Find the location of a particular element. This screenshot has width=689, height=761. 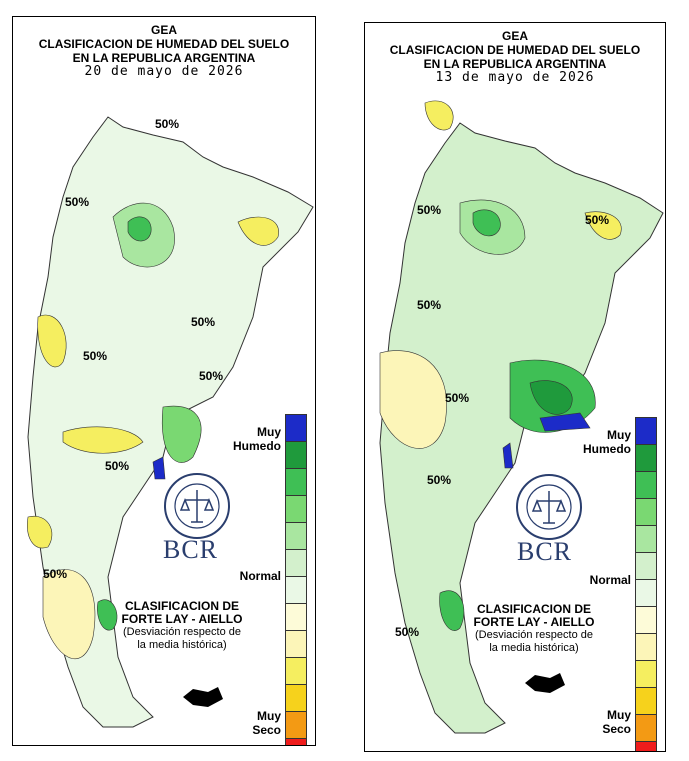

moisture-zone-yellow-pat is located at coordinates (40, 532).